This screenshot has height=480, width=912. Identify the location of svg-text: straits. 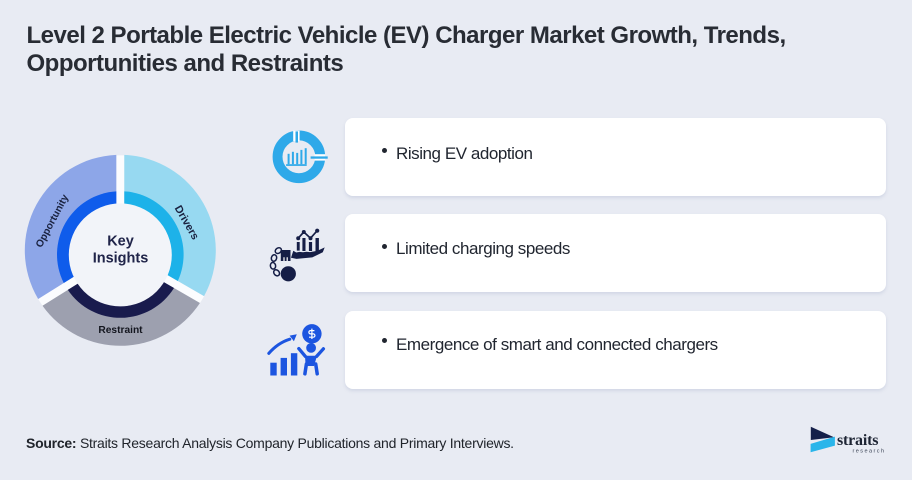
(857, 440).